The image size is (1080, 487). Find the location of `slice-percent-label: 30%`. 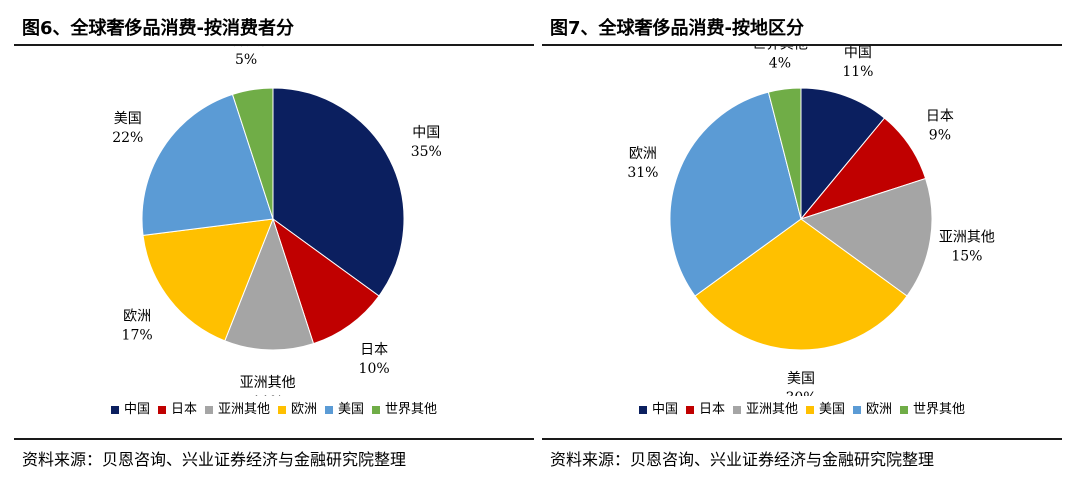

slice-percent-label: 30% is located at coordinates (800, 393).